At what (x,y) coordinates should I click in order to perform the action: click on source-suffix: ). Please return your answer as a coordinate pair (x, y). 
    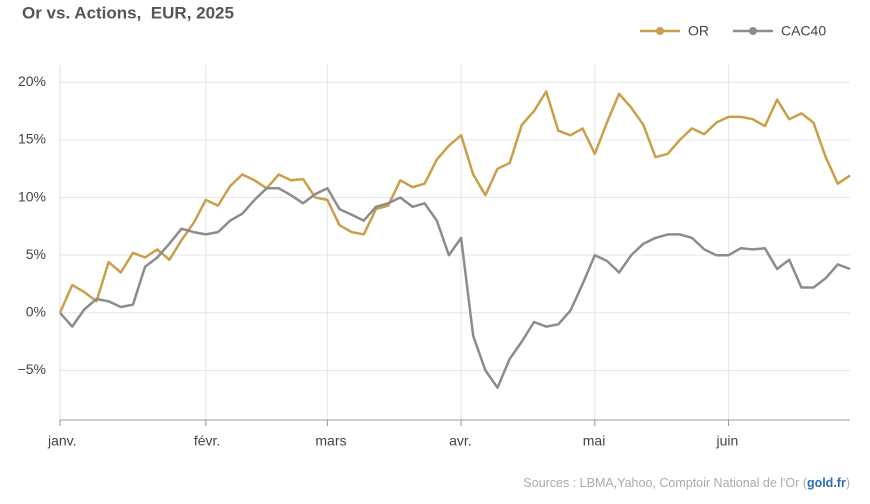
    Looking at the image, I should click on (848, 483).